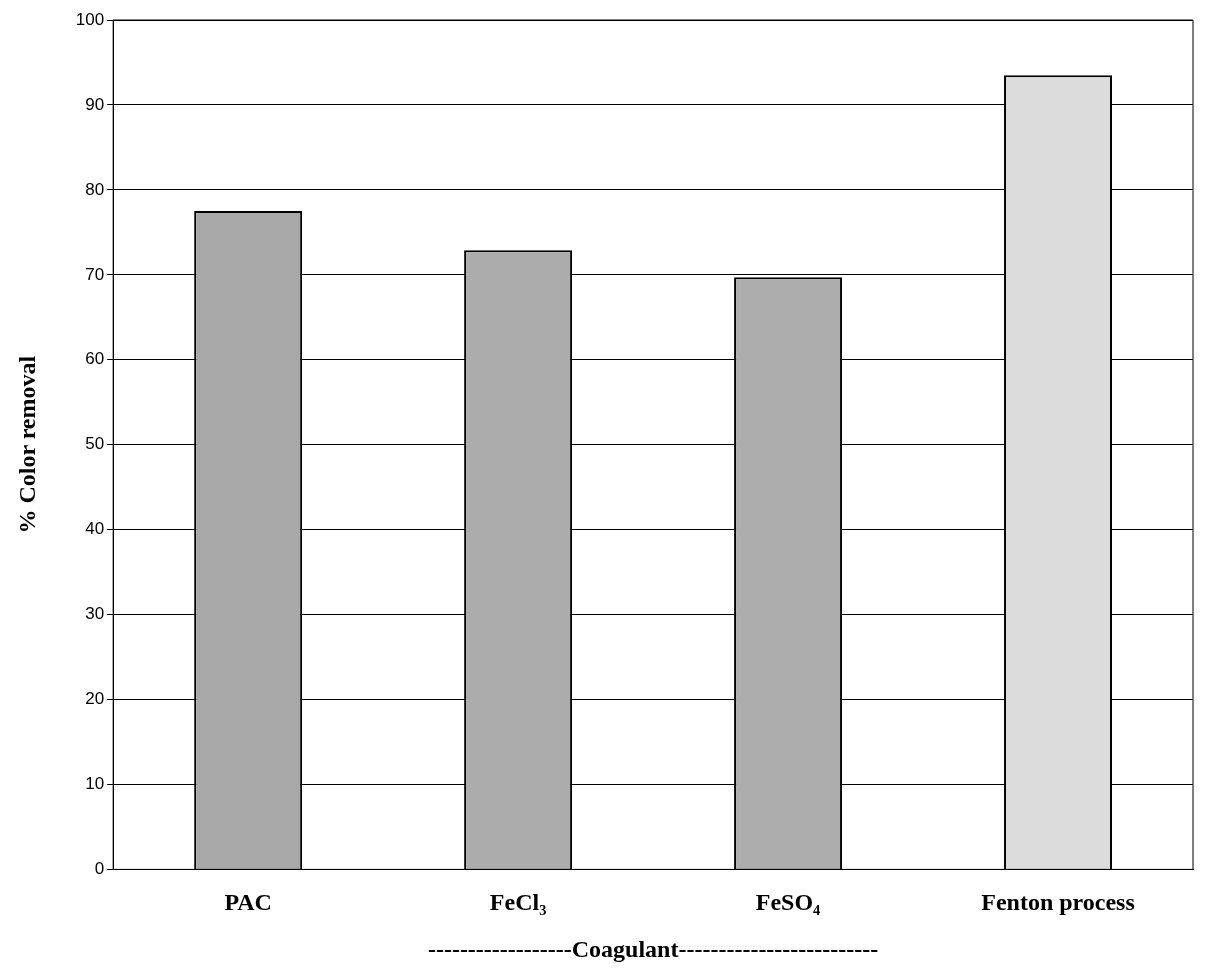 This screenshot has height=979, width=1205. What do you see at coordinates (99, 869) in the screenshot?
I see `y-tick-label: 0` at bounding box center [99, 869].